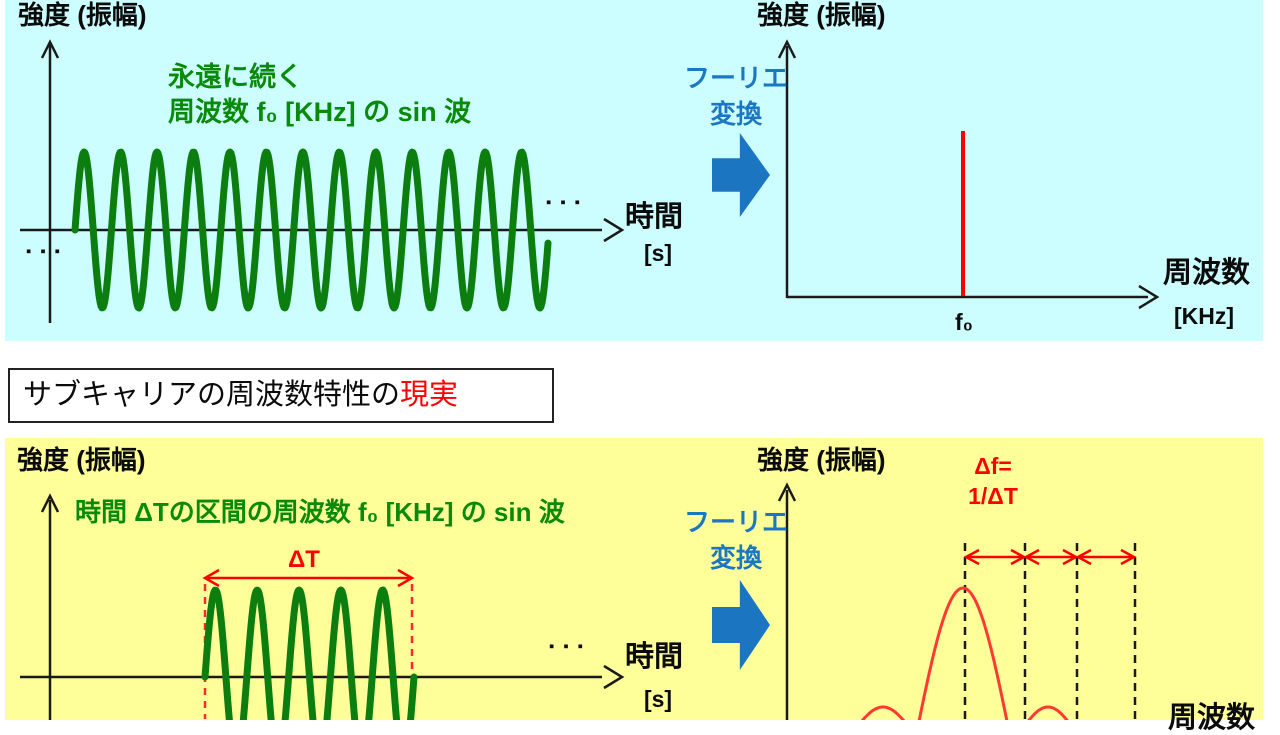 This screenshot has height=735, width=1280. Describe the element at coordinates (735, 114) in the screenshot. I see `fourier-top-line2: 変換` at that location.